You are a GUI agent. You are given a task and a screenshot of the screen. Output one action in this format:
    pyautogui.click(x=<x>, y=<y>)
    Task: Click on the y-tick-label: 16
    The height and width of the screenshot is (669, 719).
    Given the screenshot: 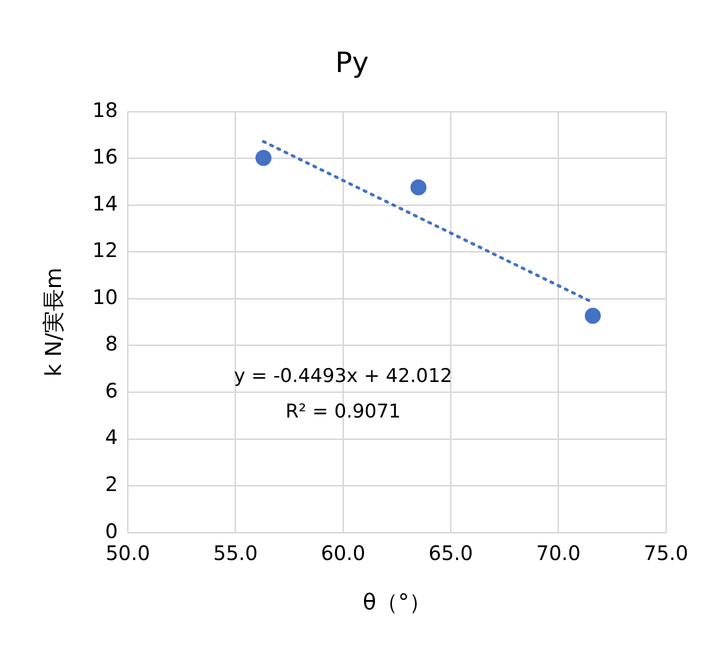 What is the action you would take?
    pyautogui.click(x=105, y=156)
    